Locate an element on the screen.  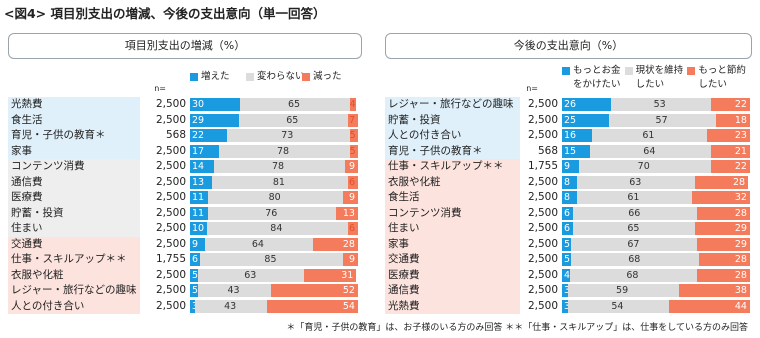
value-label: 84 is located at coordinates (276, 229).